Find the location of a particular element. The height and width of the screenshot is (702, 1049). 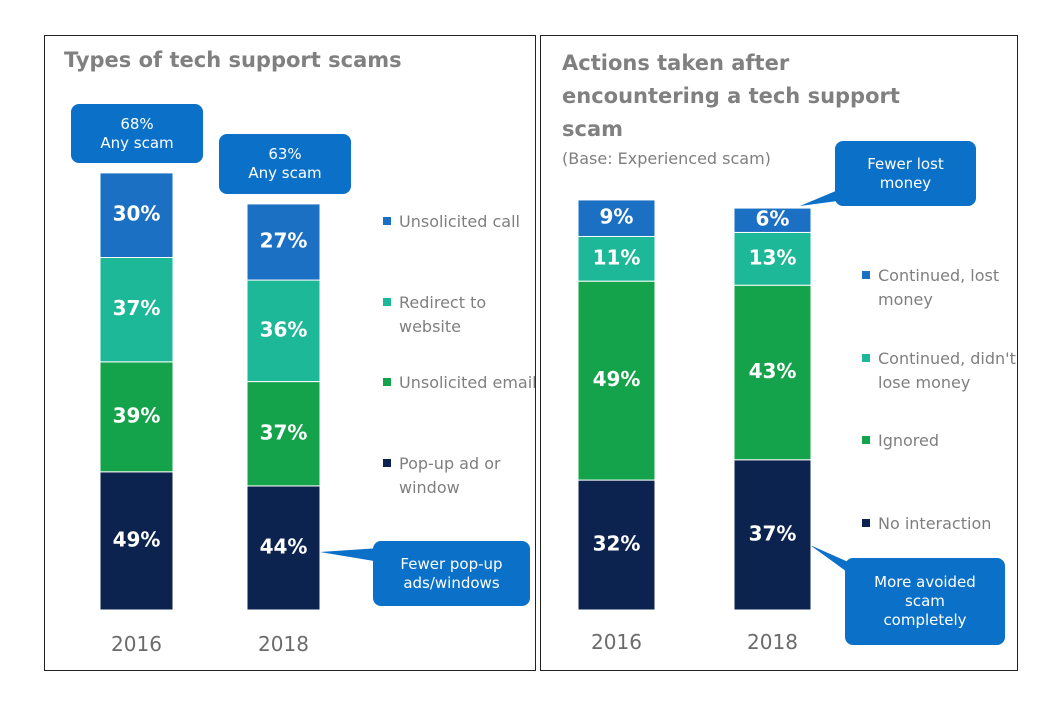

chart-title: Types of tech support scams is located at coordinates (233, 60).